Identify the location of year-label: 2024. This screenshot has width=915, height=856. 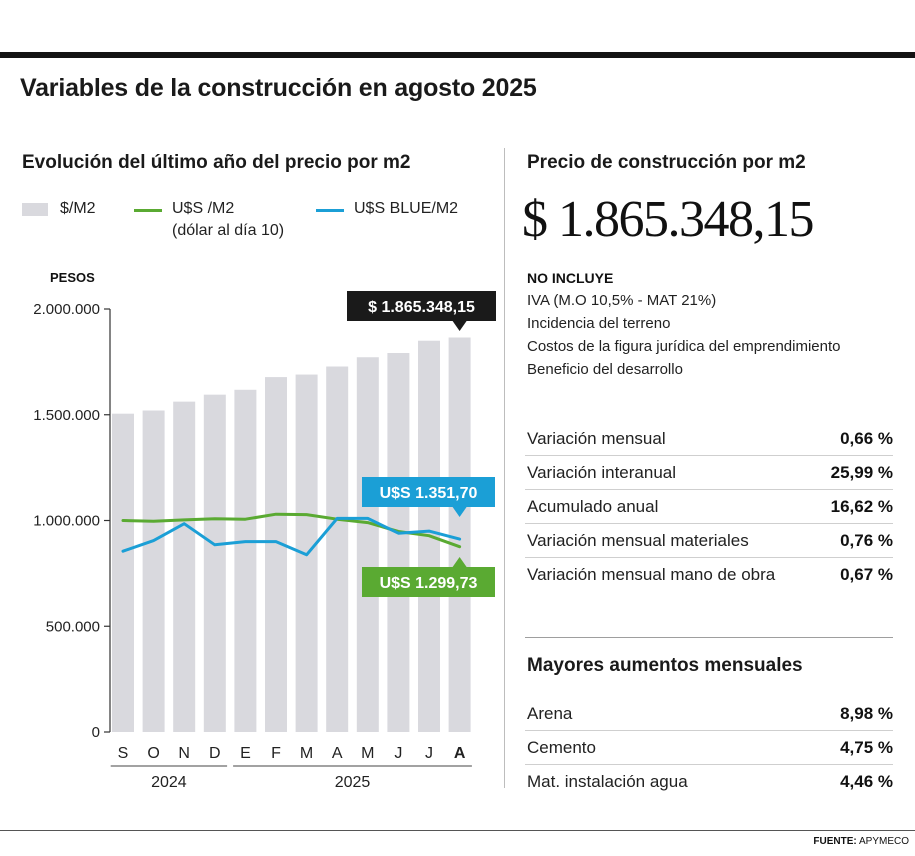
(169, 782).